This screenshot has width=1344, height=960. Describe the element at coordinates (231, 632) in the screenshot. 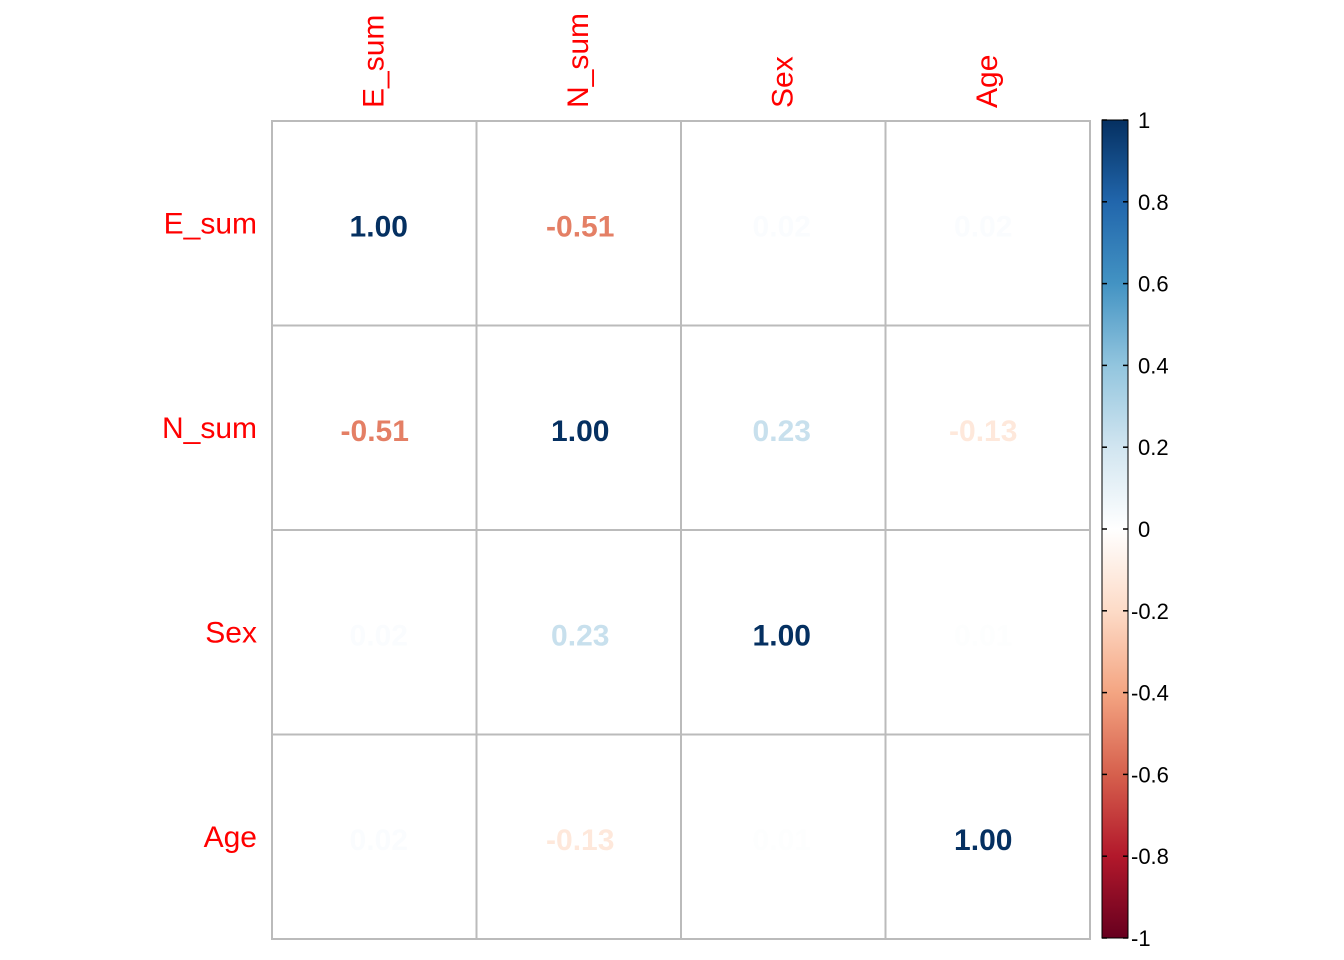

I see `row-label-Sex: Sex` at that location.